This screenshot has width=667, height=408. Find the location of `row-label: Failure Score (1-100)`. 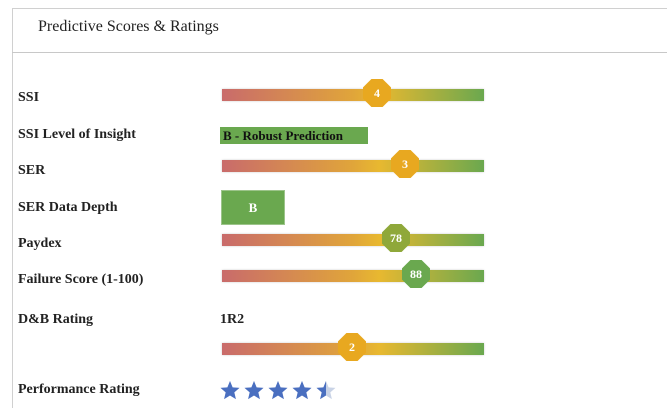

row-label: Failure Score (1-100) is located at coordinates (81, 279).